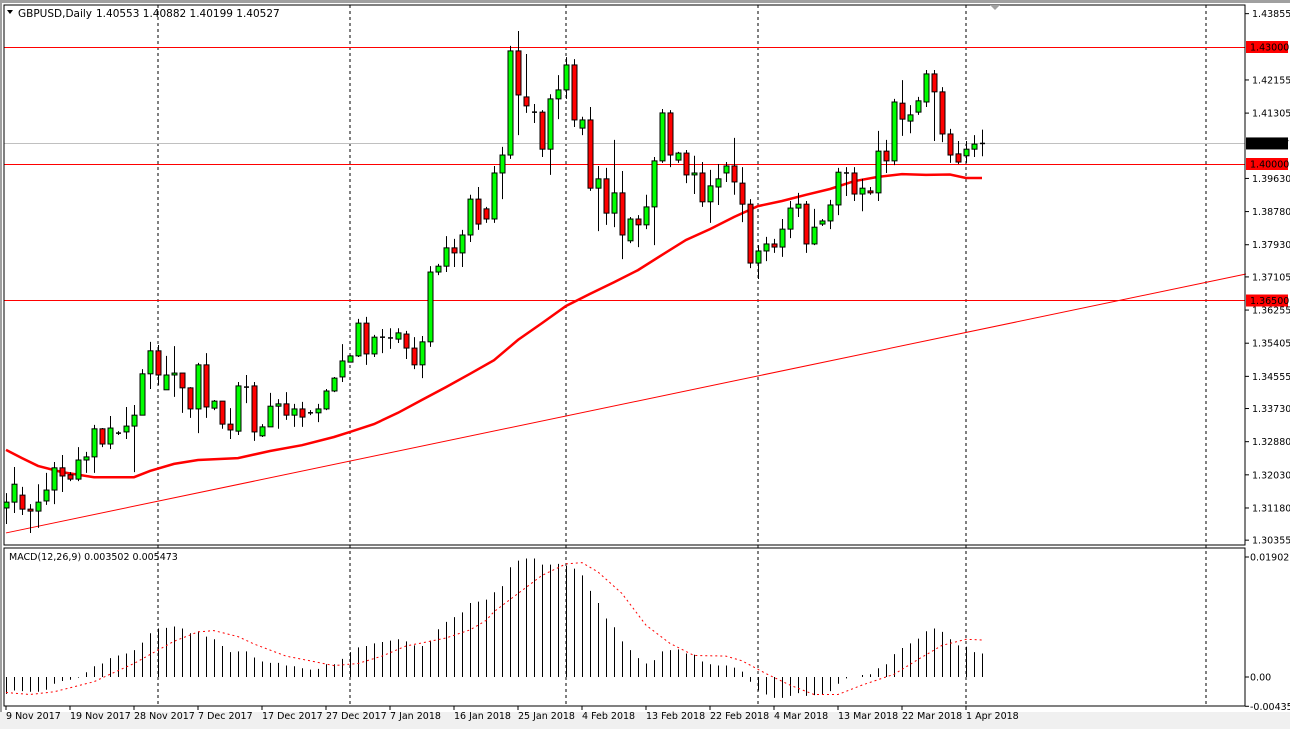 This screenshot has height=729, width=1290. I want to click on price-tick-label: 1.37105, so click(1271, 277).